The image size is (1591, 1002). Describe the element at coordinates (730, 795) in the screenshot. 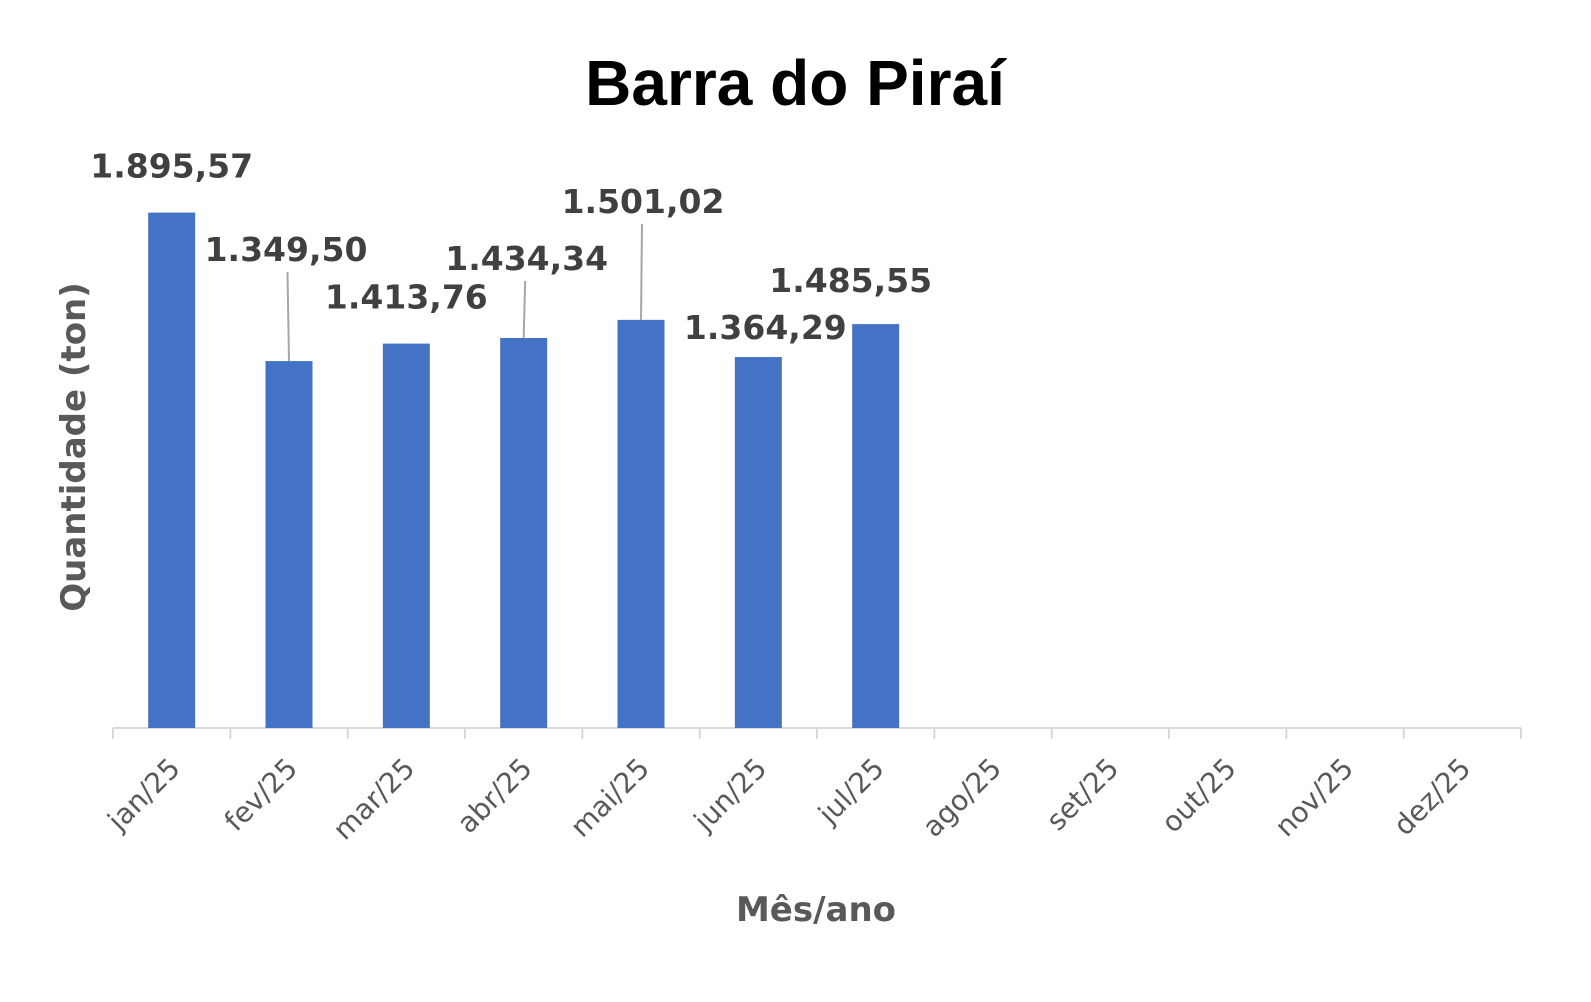

I see `x-tick-label: jun/25` at that location.